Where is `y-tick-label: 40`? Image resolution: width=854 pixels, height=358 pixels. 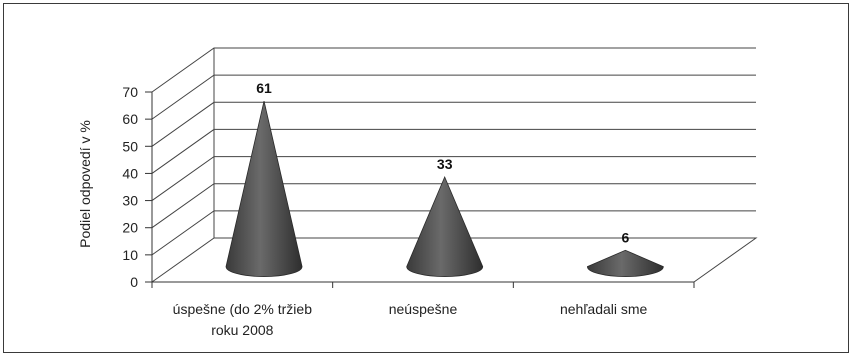 y-tick-label: 40 is located at coordinates (130, 173).